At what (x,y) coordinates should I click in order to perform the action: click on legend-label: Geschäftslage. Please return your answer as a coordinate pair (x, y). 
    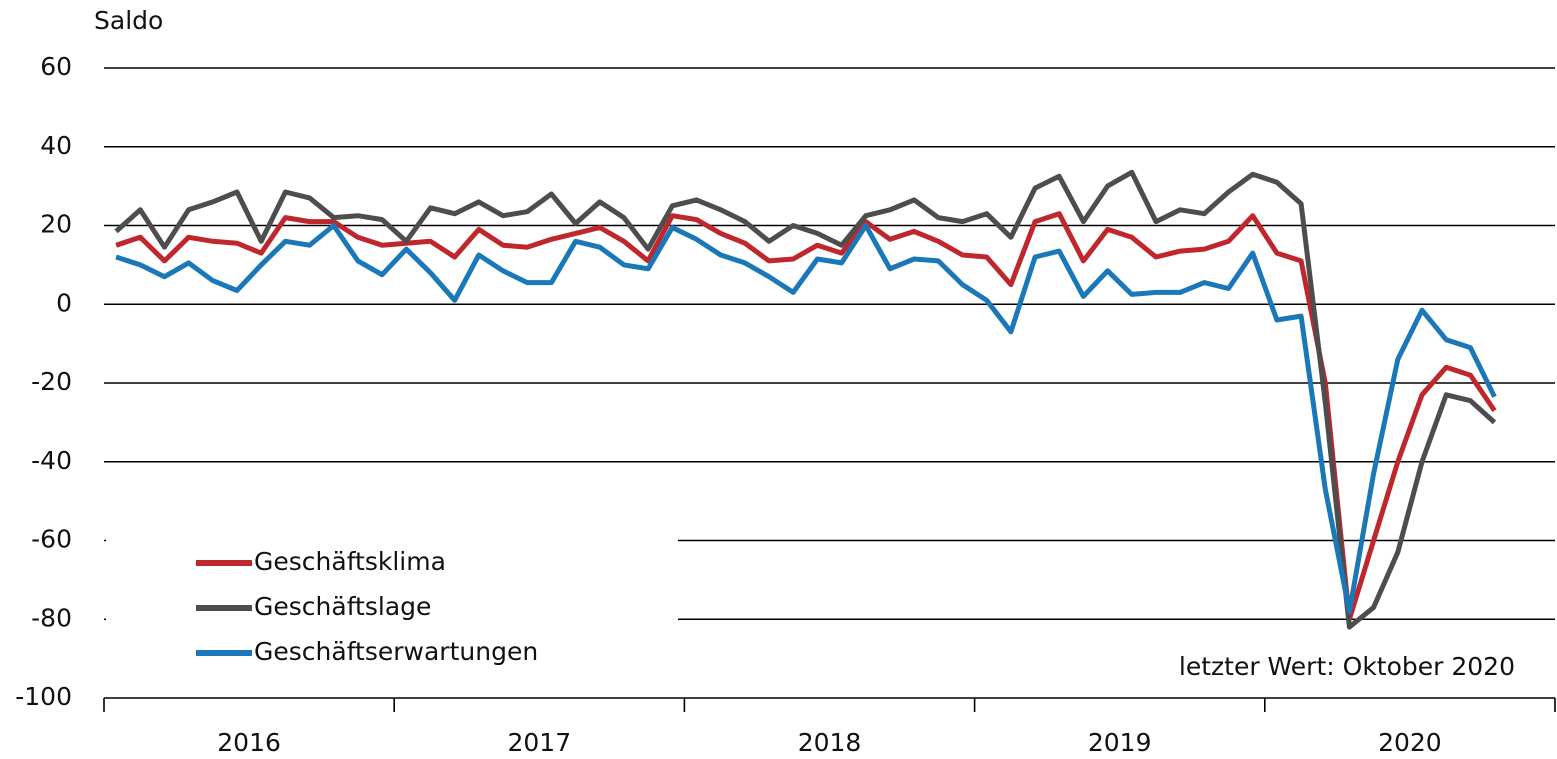
    Looking at the image, I should click on (342, 606).